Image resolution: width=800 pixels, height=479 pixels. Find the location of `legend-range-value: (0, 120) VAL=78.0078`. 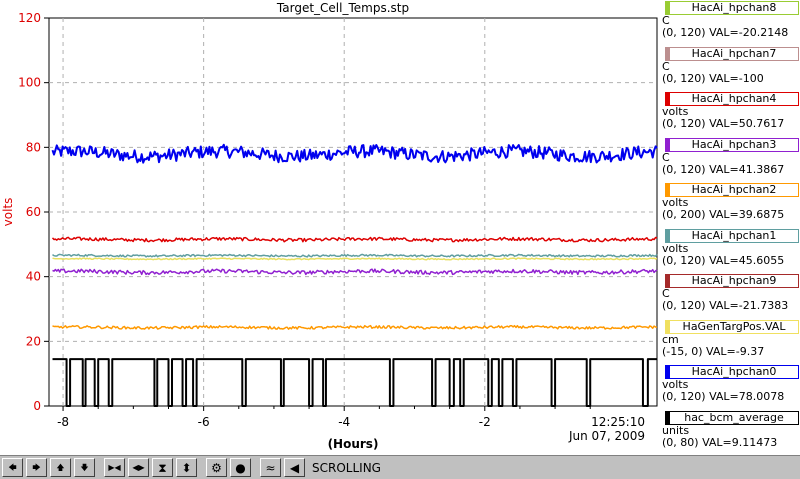

legend-range-value: (0, 120) VAL=78.0078 is located at coordinates (723, 396).